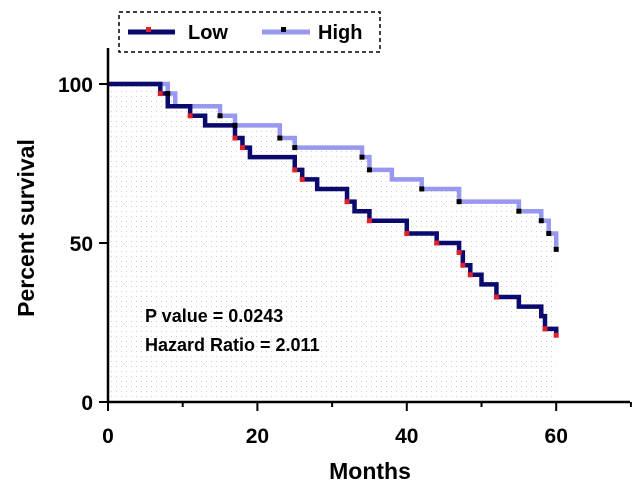 The height and width of the screenshot is (485, 633). I want to click on y-tick-label-0: 0, so click(87, 403).